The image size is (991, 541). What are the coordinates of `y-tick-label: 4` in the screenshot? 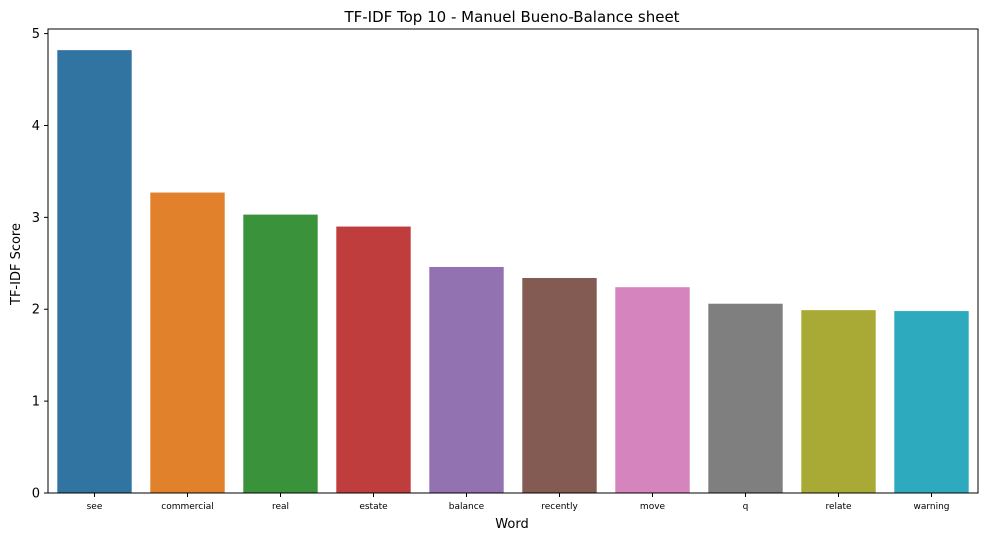 It's located at (36, 126).